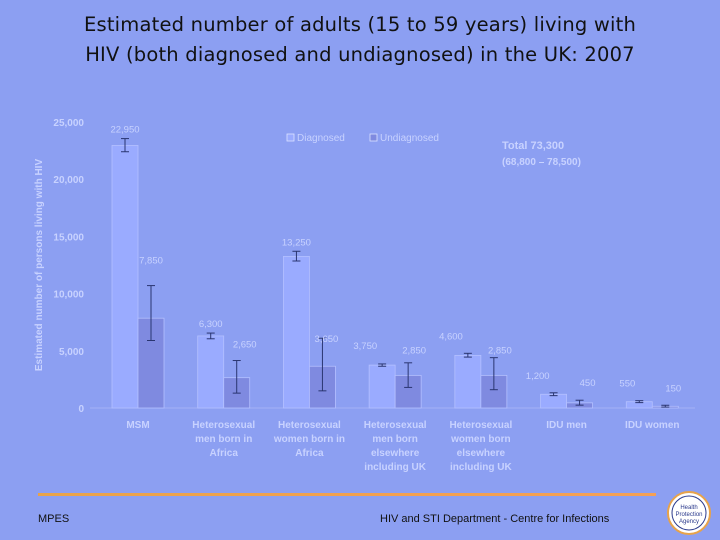  I want to click on data-label: 2,650, so click(245, 345).